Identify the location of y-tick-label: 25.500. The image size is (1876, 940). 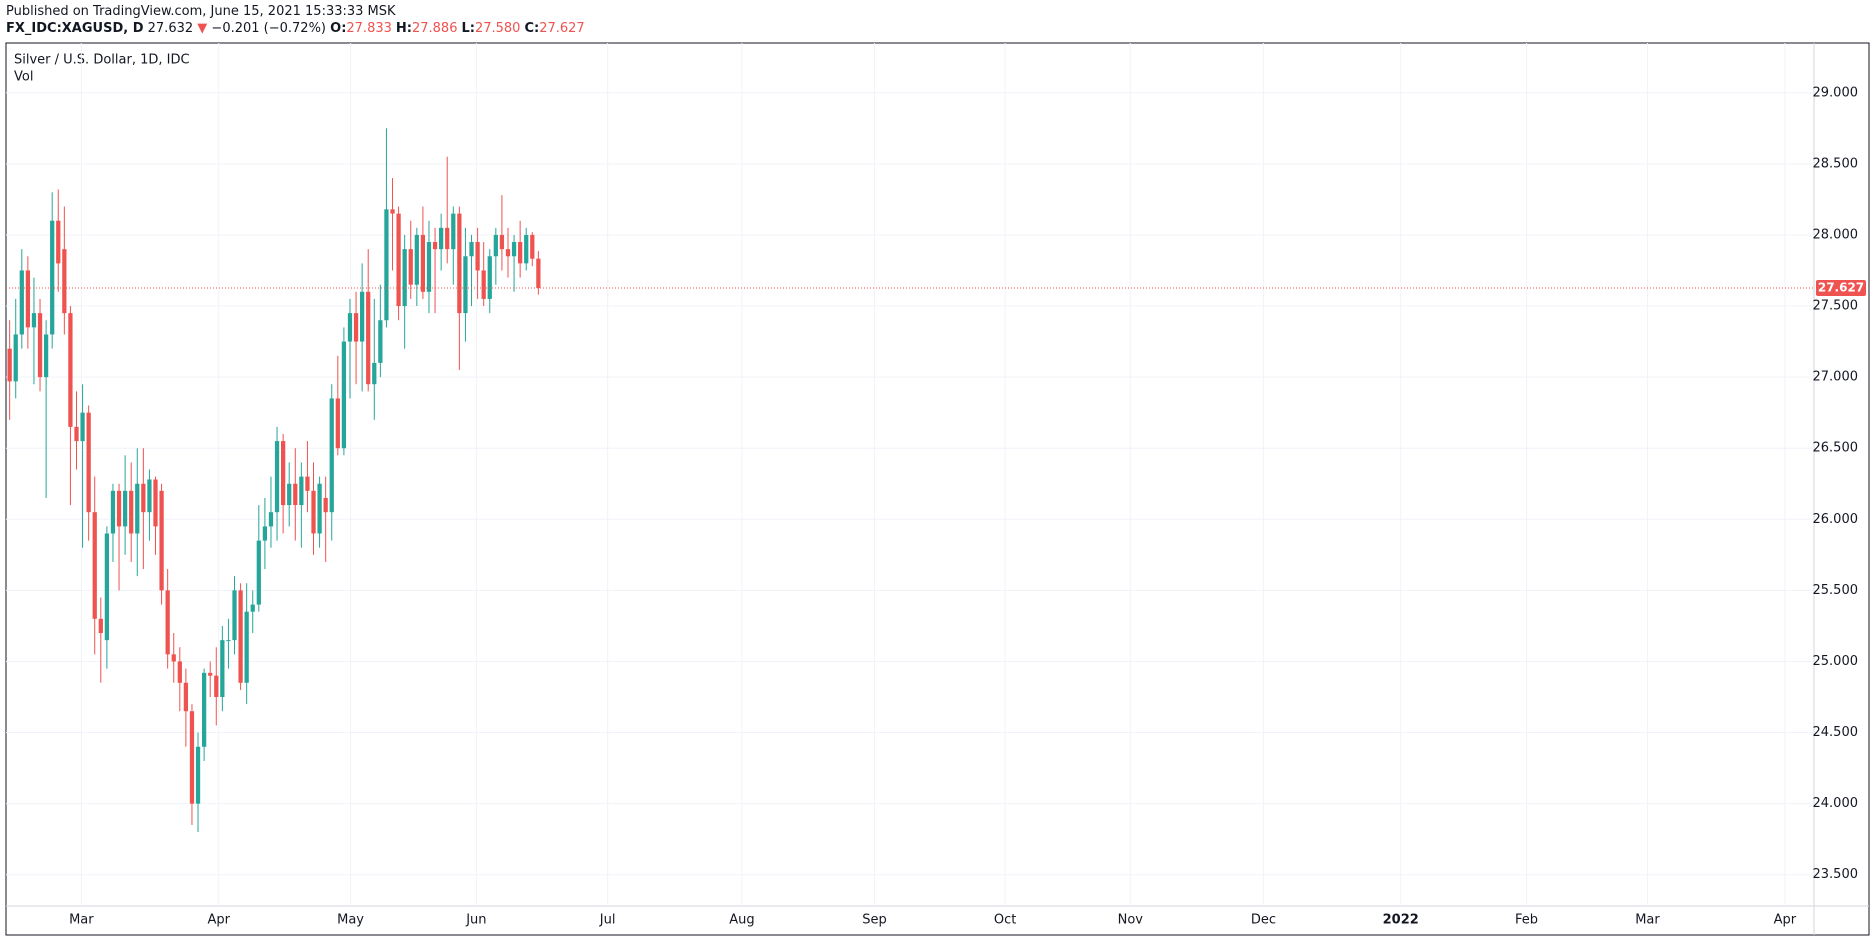
(1836, 590).